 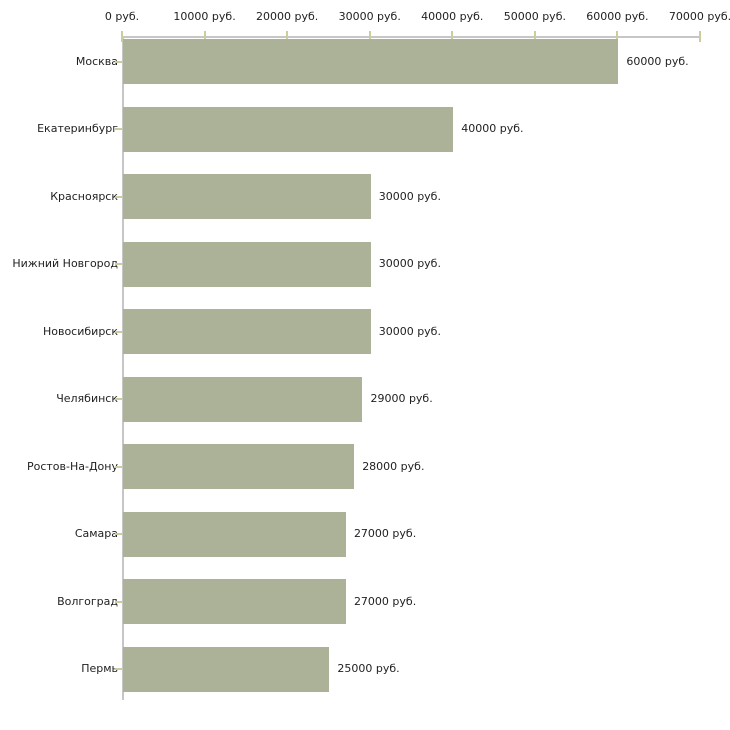 What do you see at coordinates (84, 196) in the screenshot?
I see `category-label: Красноярск` at bounding box center [84, 196].